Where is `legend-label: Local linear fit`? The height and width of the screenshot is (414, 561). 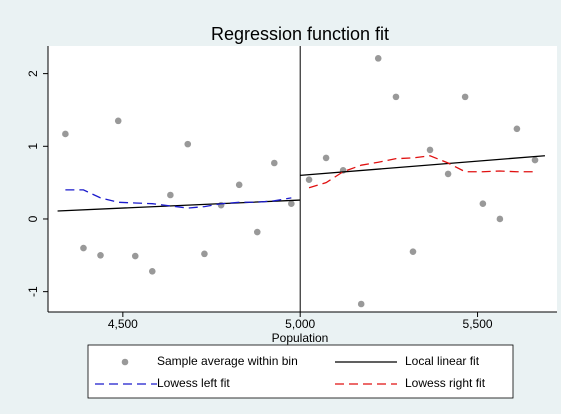 legend-label: Local linear fit is located at coordinates (442, 361).